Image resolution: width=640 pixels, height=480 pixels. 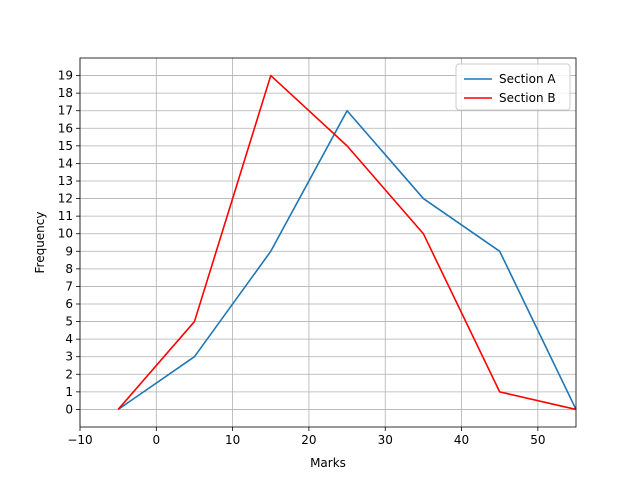 I want to click on y-tick-label: 1, so click(x=69, y=392).